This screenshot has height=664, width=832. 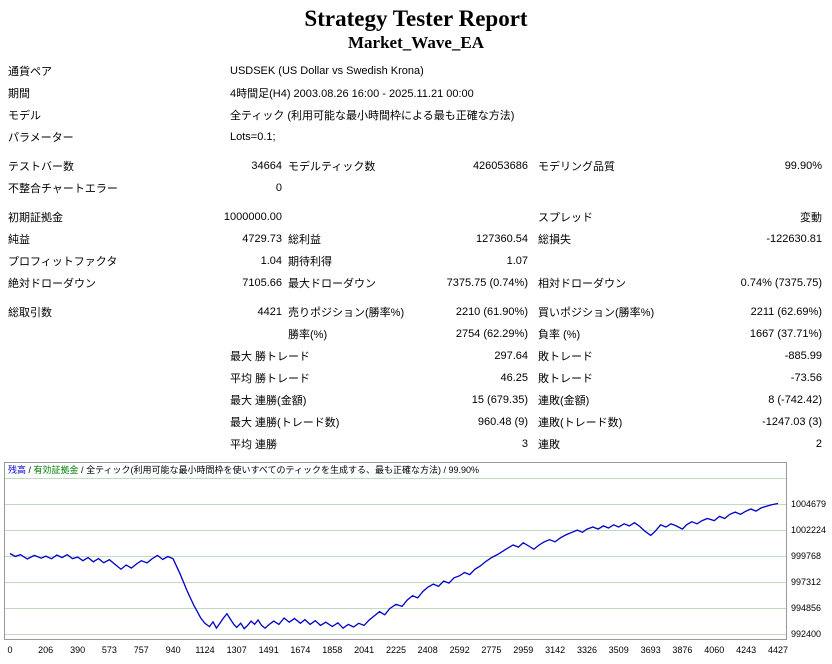 I want to click on x-axis-label: 2225, so click(x=396, y=650).